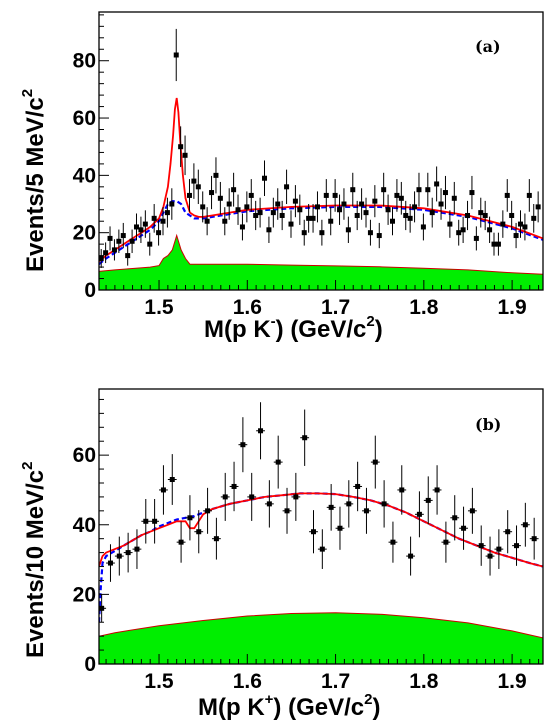 Image resolution: width=544 pixels, height=725 pixels. Describe the element at coordinates (84, 233) in the screenshot. I see `y-tick-label: 20` at that location.